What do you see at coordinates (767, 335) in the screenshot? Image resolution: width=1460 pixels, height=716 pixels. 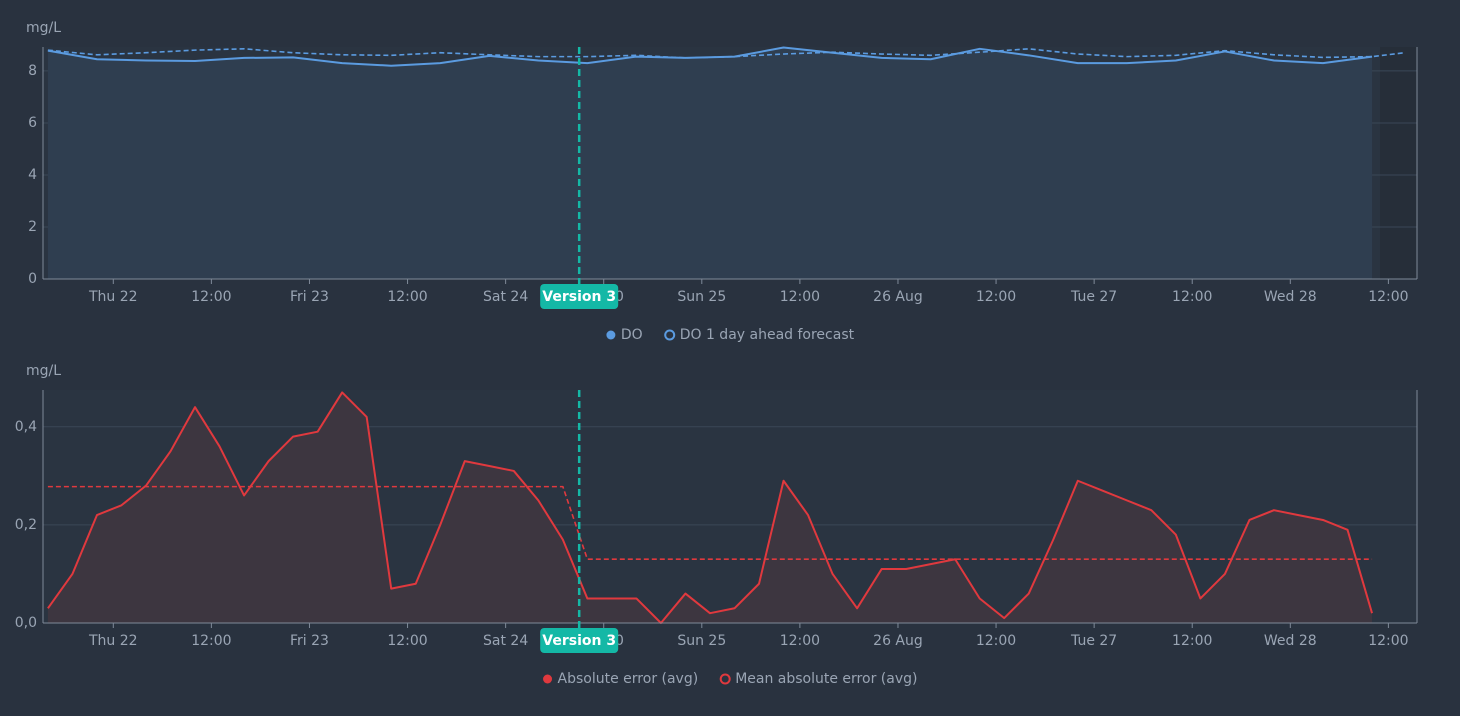 I see `legend-label: DO 1 day ahead forecast` at bounding box center [767, 335].